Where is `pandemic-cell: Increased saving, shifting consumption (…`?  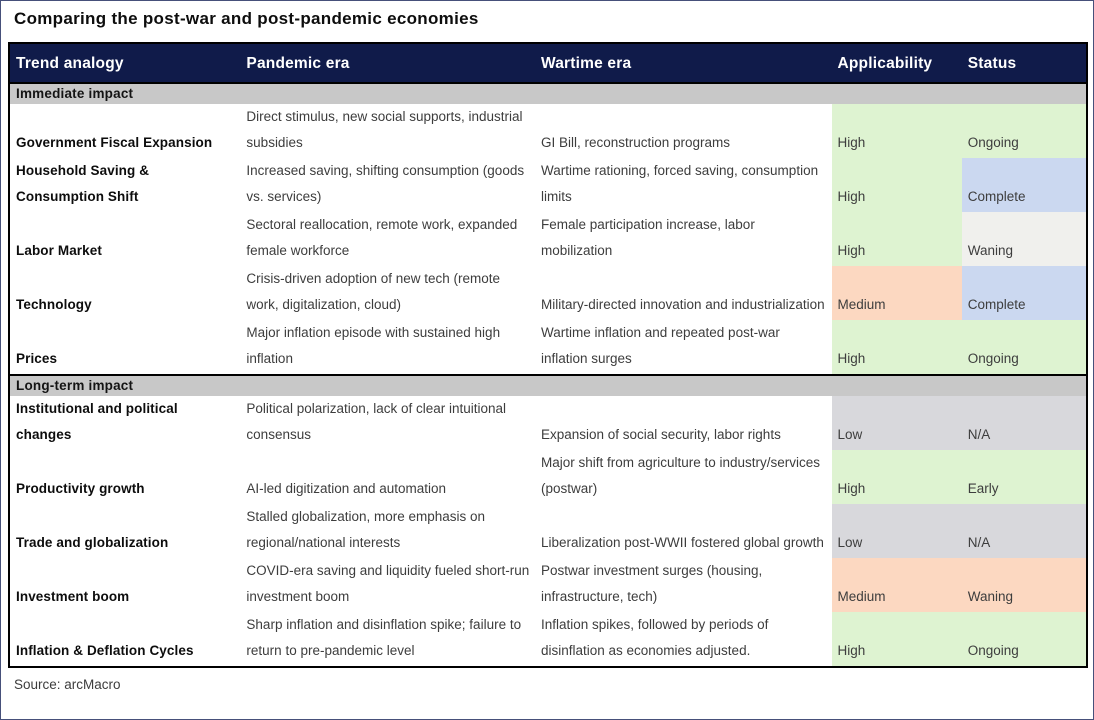
pandemic-cell: Increased saving, shifting consumption (… is located at coordinates (385, 183).